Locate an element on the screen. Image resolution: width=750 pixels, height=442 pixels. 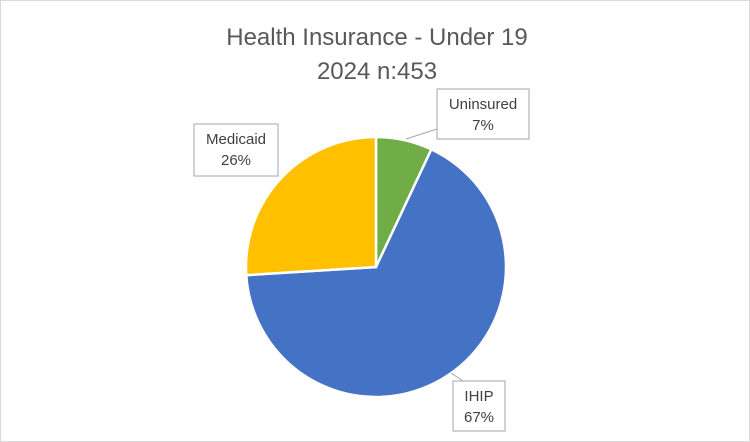
callout-box-ihip is located at coordinates (479, 406).